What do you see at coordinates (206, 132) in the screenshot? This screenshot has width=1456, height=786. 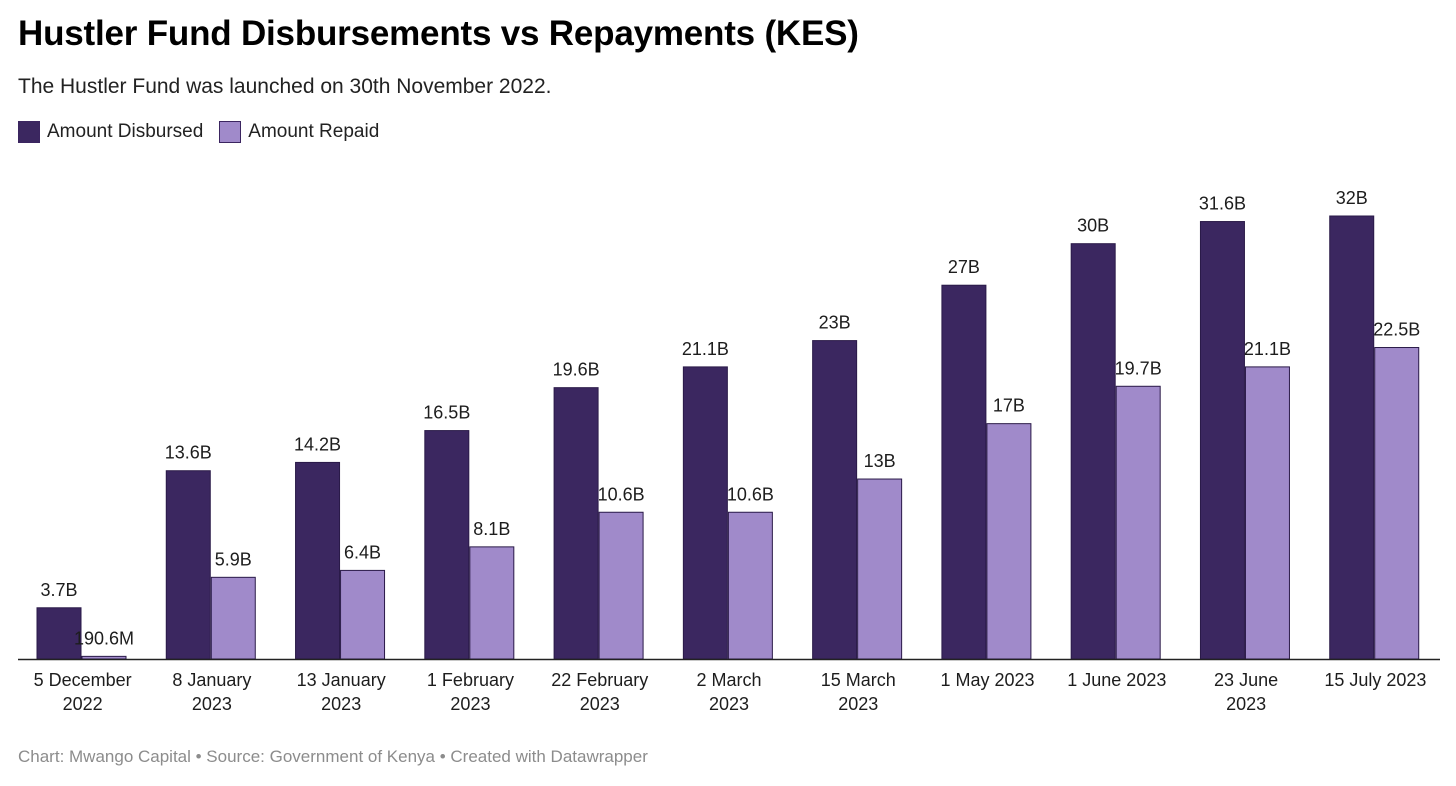 I see `legend: Amount Disbursed Amount Repaid` at bounding box center [206, 132].